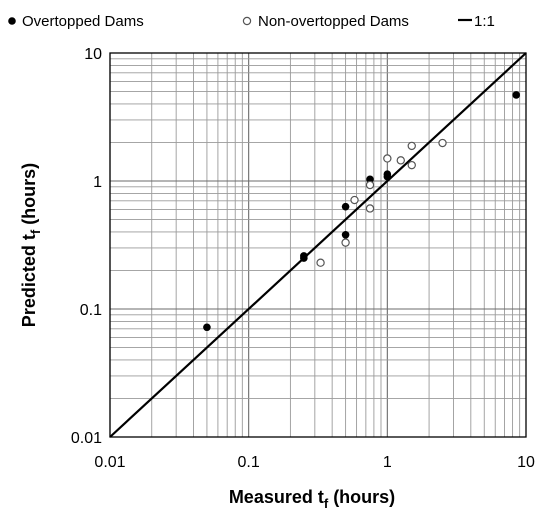 This screenshot has height=524, width=550. What do you see at coordinates (249, 462) in the screenshot?
I see `x-tick-label: 0.1` at bounding box center [249, 462].